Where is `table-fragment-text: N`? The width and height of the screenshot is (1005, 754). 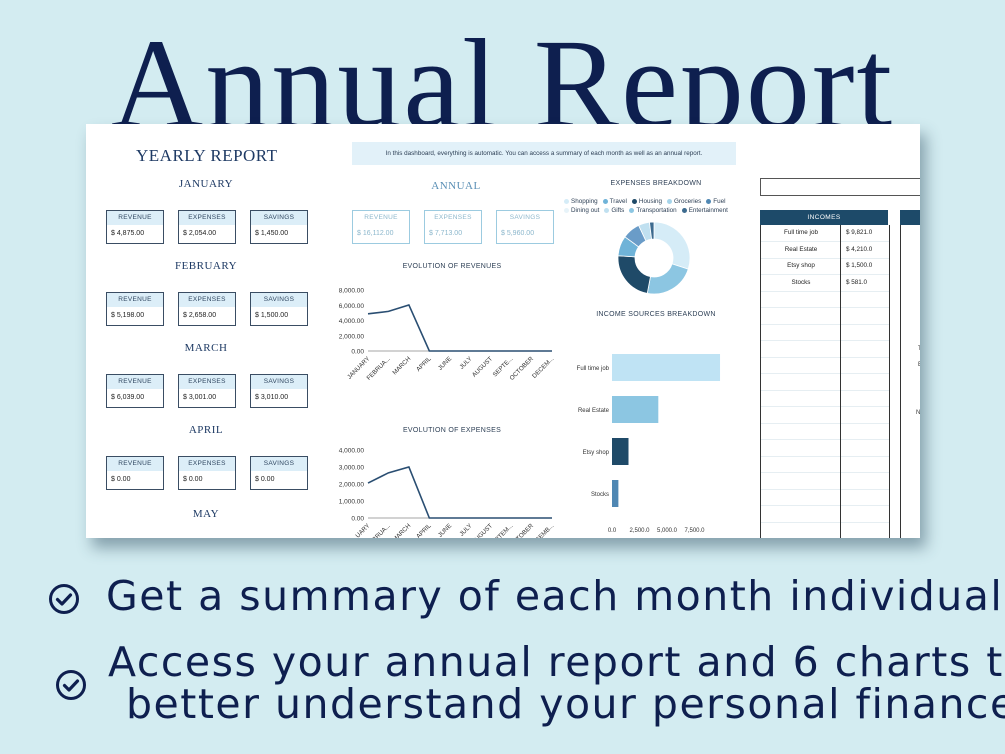 table-fragment-text: N is located at coordinates (918, 413).